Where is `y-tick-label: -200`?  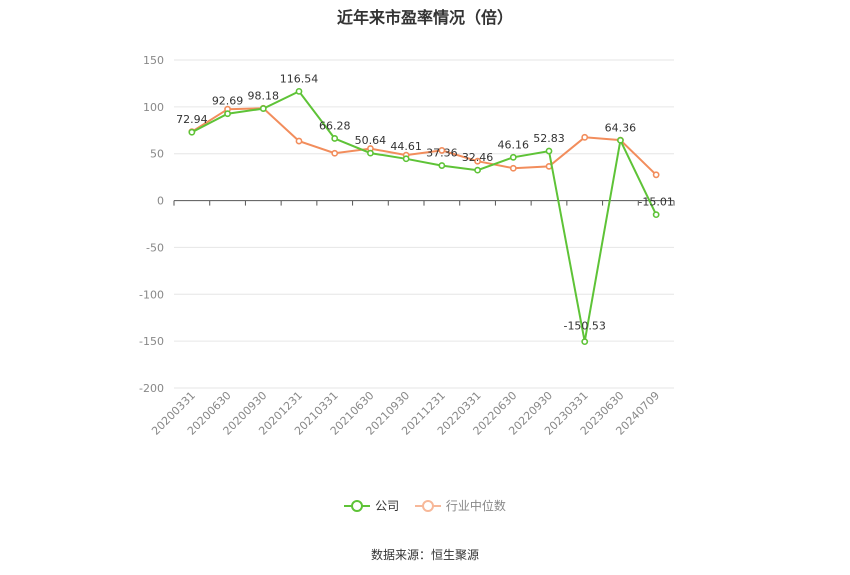
y-tick-label: -200 is located at coordinates (151, 388).